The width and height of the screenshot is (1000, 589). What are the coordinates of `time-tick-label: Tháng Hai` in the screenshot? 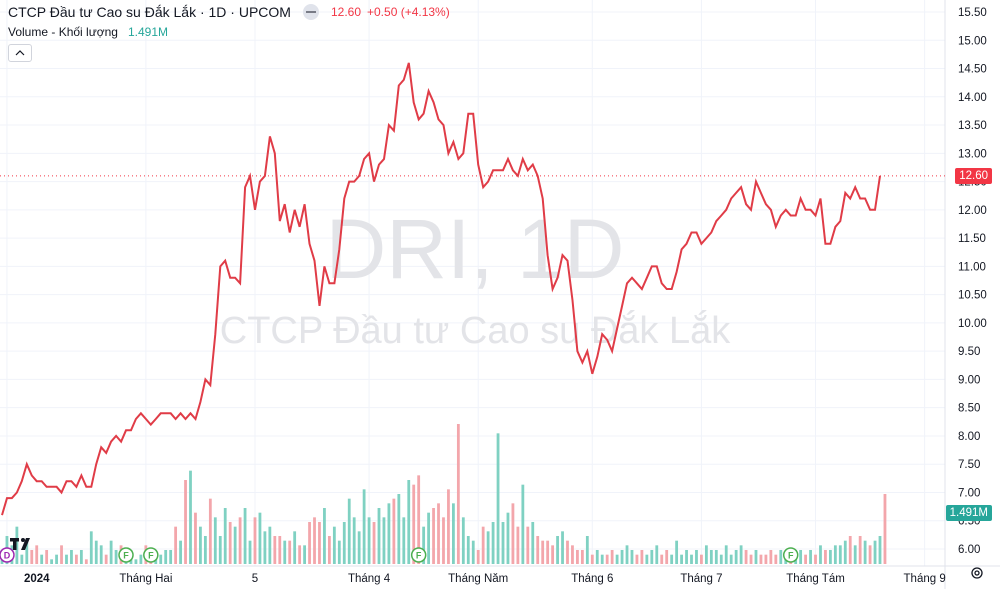 It's located at (145, 579).